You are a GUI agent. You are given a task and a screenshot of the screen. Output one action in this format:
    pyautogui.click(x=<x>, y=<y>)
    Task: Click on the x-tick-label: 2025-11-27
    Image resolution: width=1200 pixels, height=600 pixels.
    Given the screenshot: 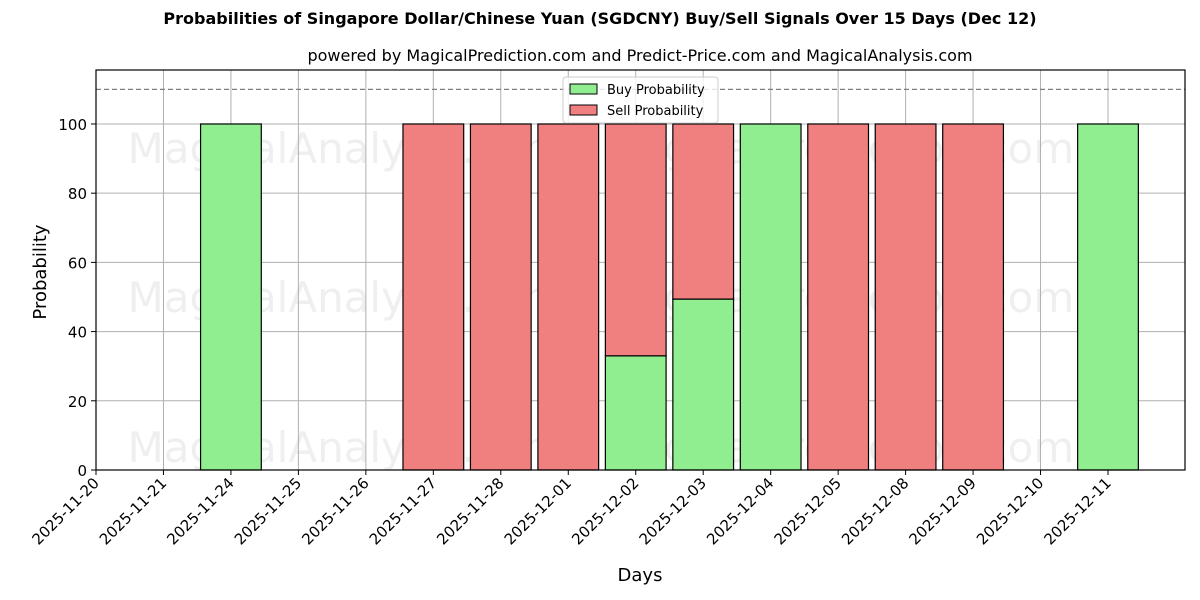 What is the action you would take?
    pyautogui.click(x=403, y=511)
    